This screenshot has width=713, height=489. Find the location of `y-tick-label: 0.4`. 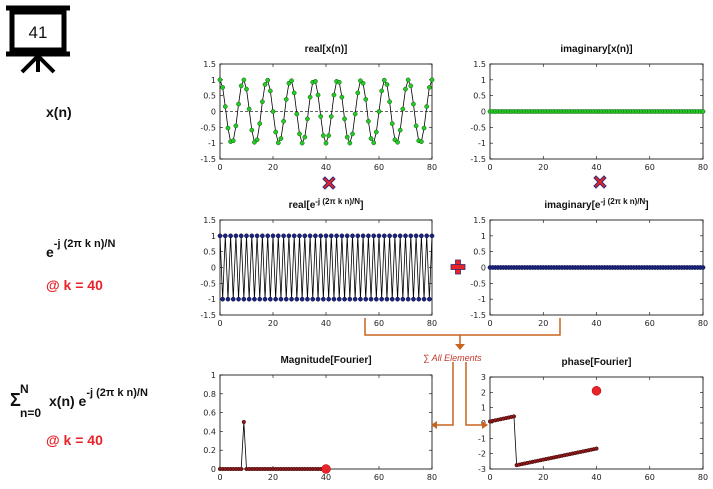

y-tick-label: 0.4 is located at coordinates (209, 431).